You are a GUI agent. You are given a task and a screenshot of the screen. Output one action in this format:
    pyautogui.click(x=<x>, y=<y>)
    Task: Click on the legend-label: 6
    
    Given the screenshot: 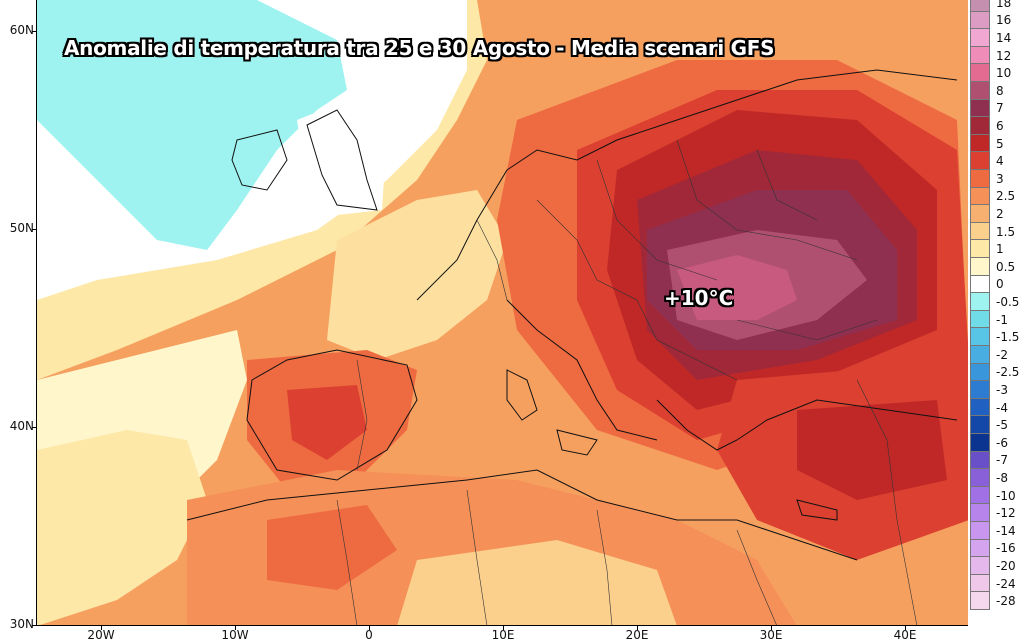 What is the action you would take?
    pyautogui.click(x=1000, y=126)
    